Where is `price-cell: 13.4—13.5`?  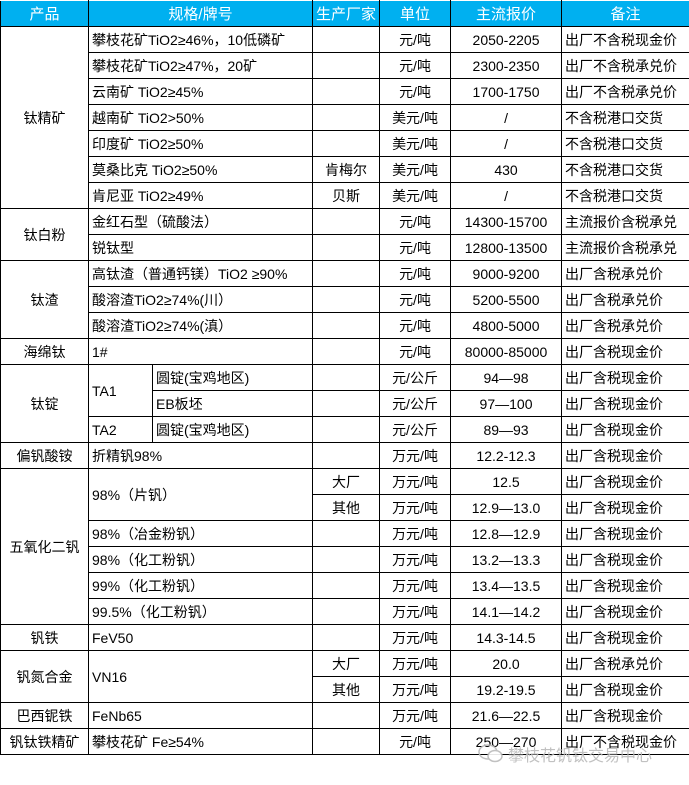
price-cell: 13.4—13.5 is located at coordinates (506, 585).